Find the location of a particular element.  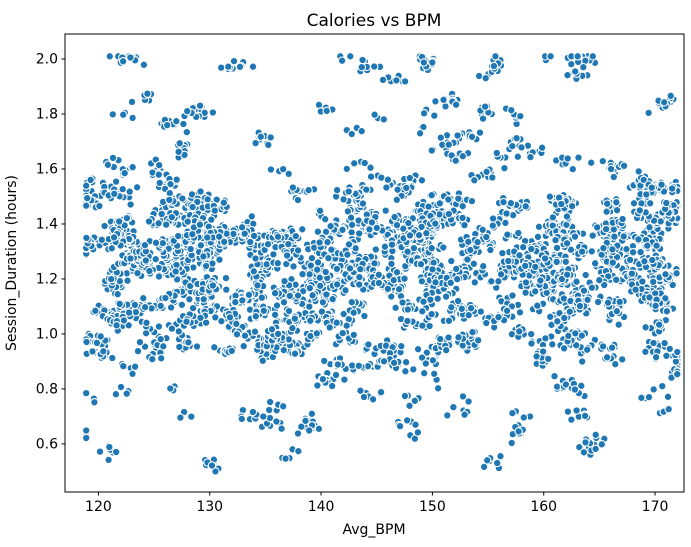

y-axis-label: Session_Duration (hours) is located at coordinates (12, 263).